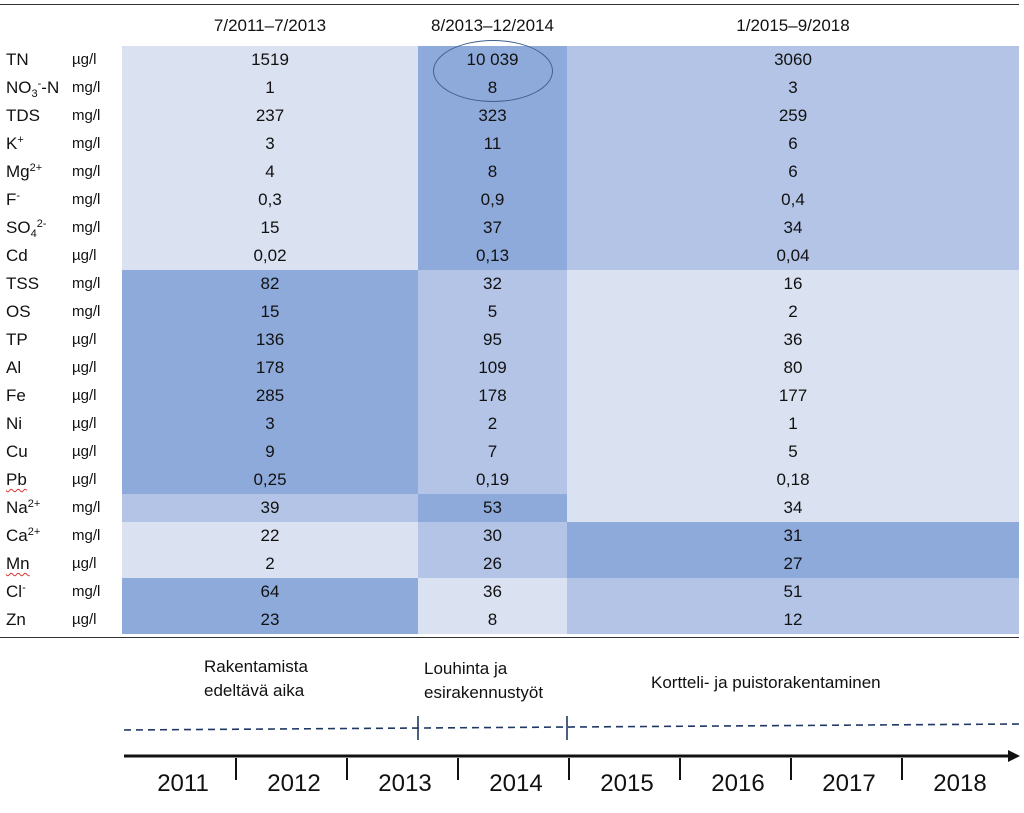 The height and width of the screenshot is (813, 1024). What do you see at coordinates (793, 564) in the screenshot?
I see `value-period-3: 27` at bounding box center [793, 564].